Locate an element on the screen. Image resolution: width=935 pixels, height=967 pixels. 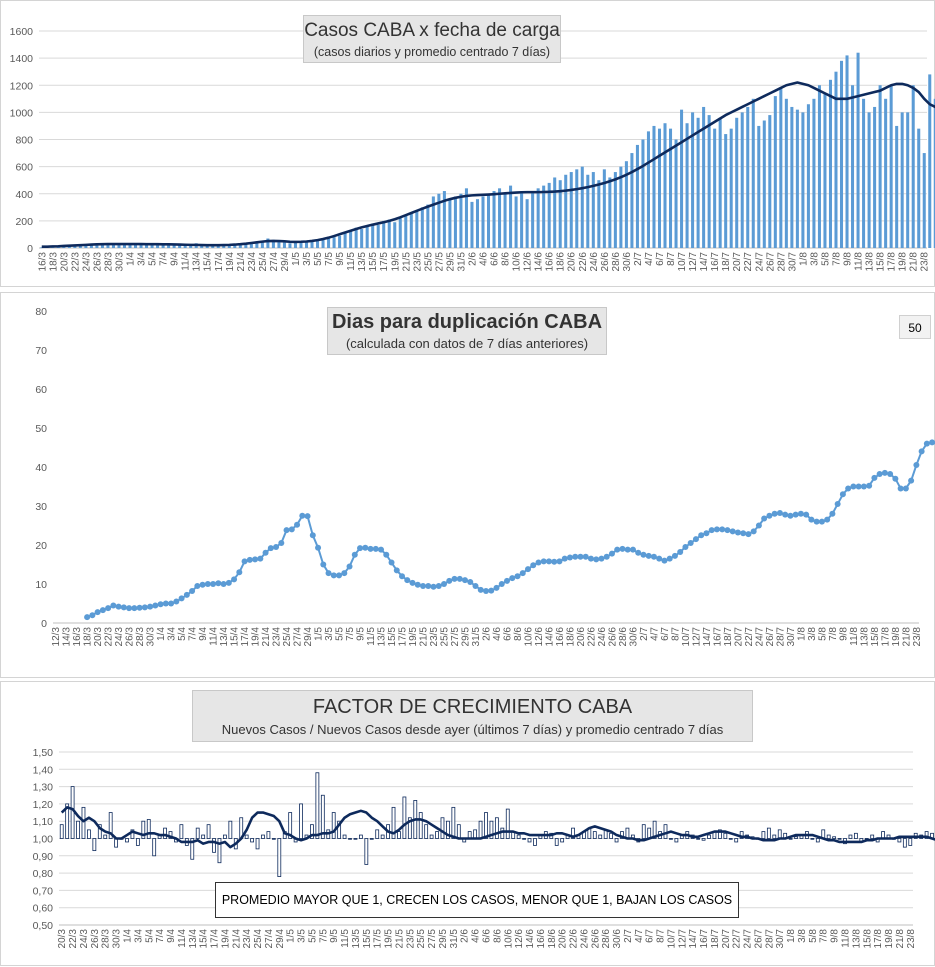
x-tick-label: 9/8 is located at coordinates (848, 259).